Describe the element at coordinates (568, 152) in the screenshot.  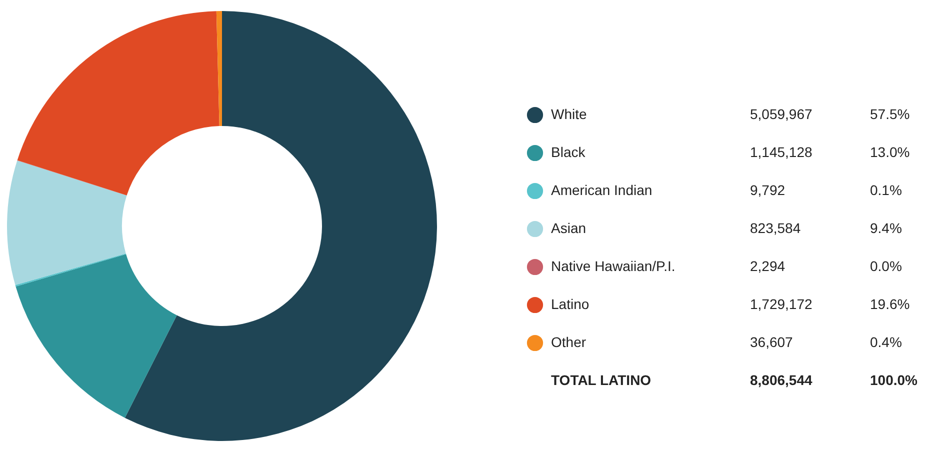
I see `legend-label: Black` at that location.